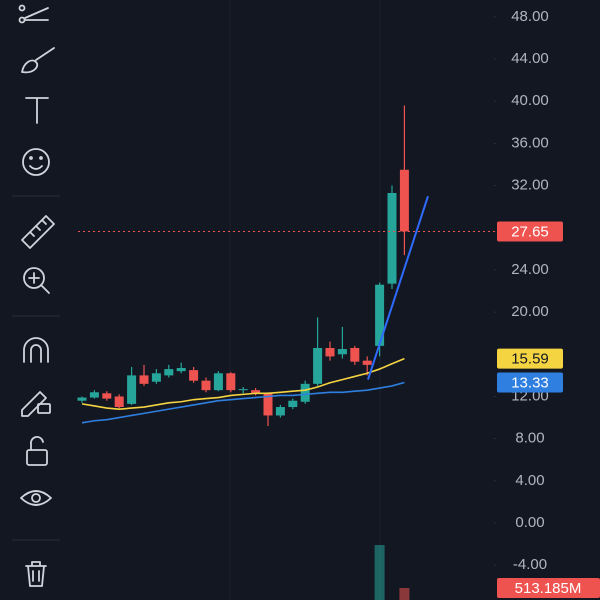 The image size is (600, 600). Describe the element at coordinates (36, 162) in the screenshot. I see `emoji-tool` at that location.